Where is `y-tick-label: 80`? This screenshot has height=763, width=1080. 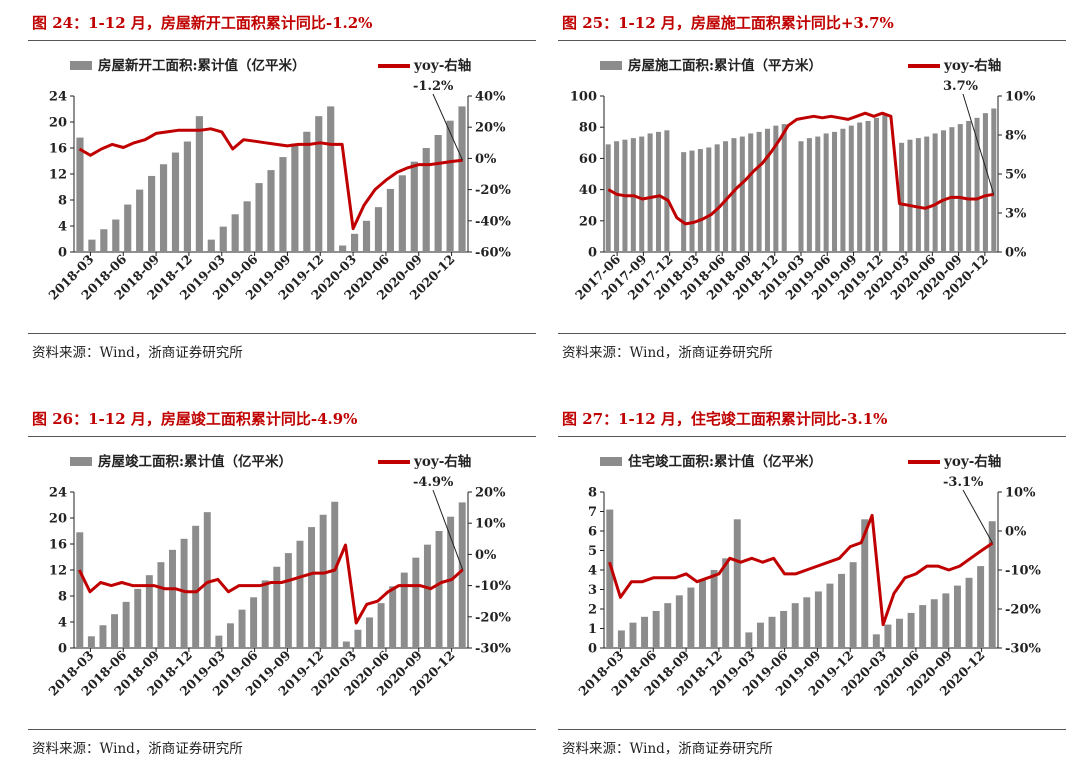 y-tick-label: 80 is located at coordinates (588, 128).